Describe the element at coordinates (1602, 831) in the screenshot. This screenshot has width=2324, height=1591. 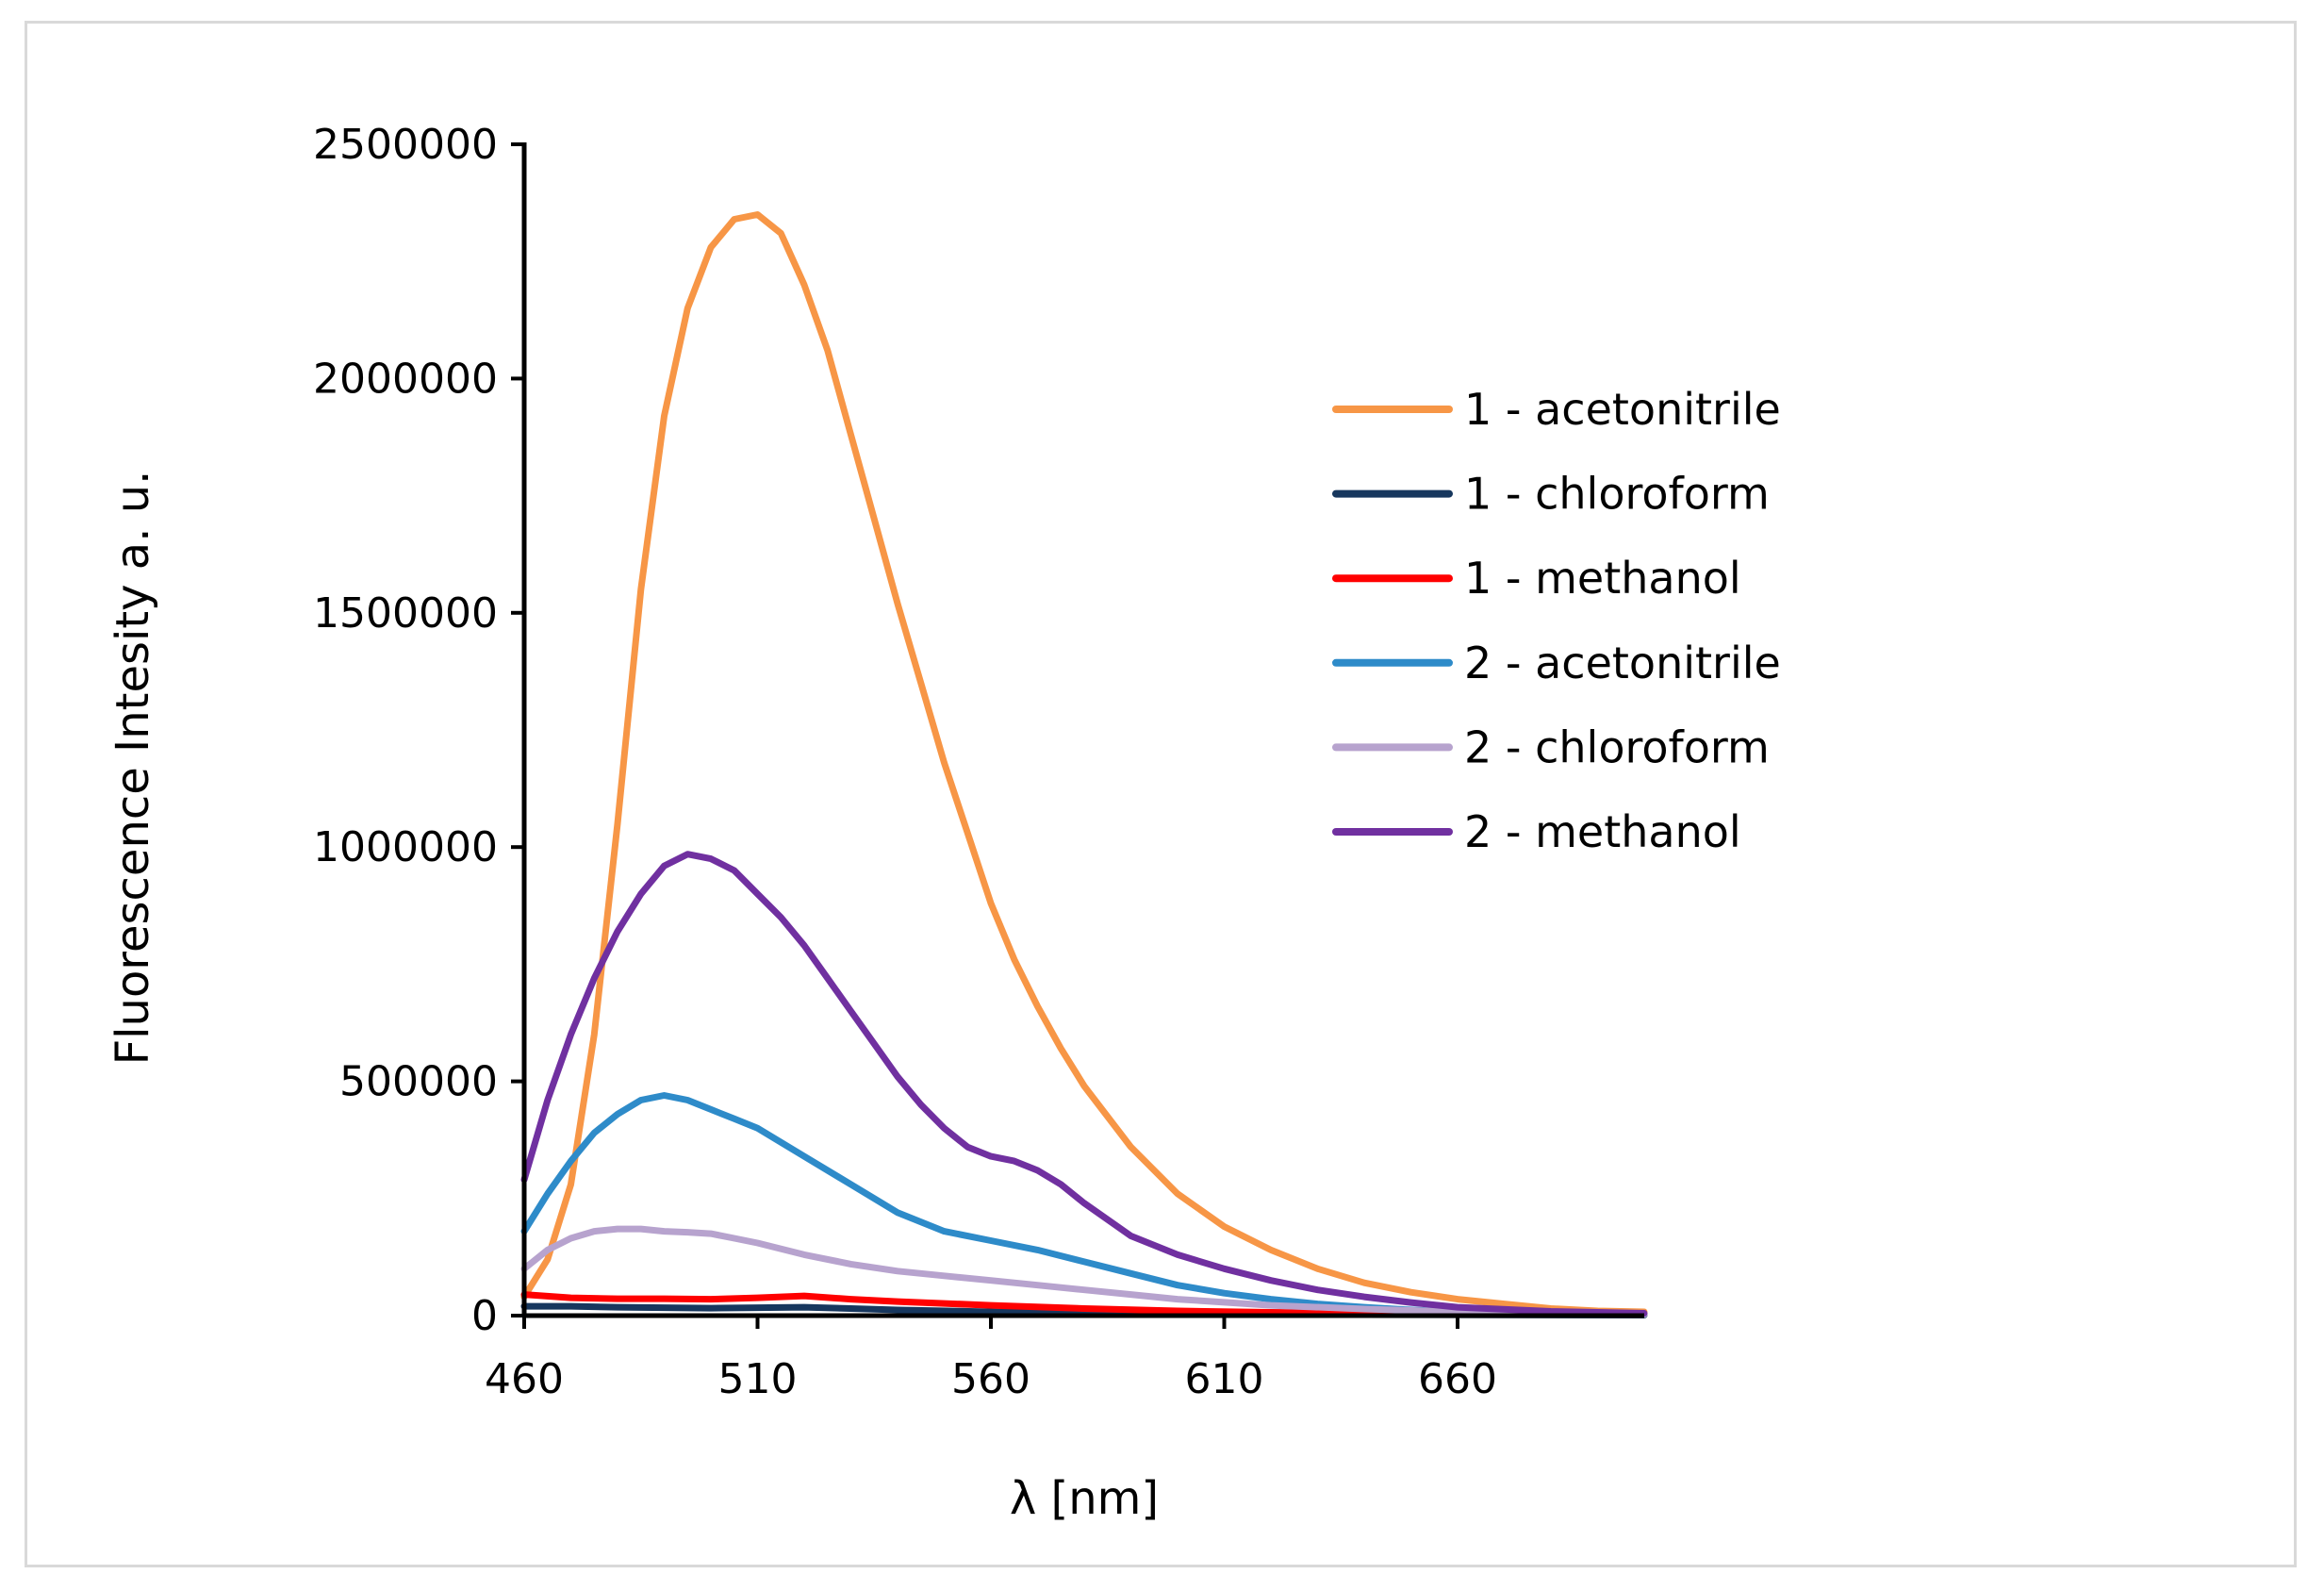
I see `legend-label-6: 2 - methanol` at that location.